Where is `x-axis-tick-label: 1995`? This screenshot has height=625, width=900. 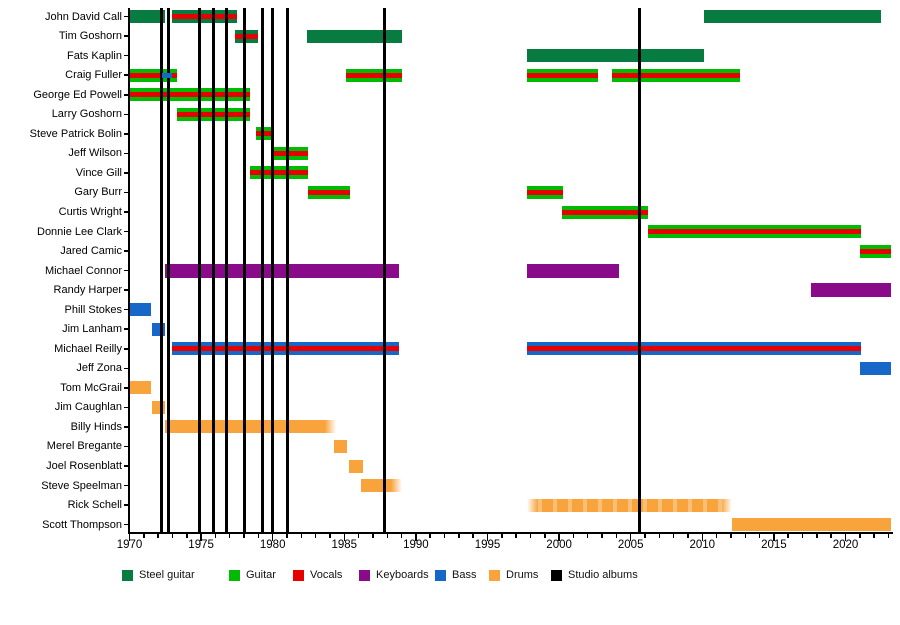
x-axis-tick-label: 1995 is located at coordinates (487, 545).